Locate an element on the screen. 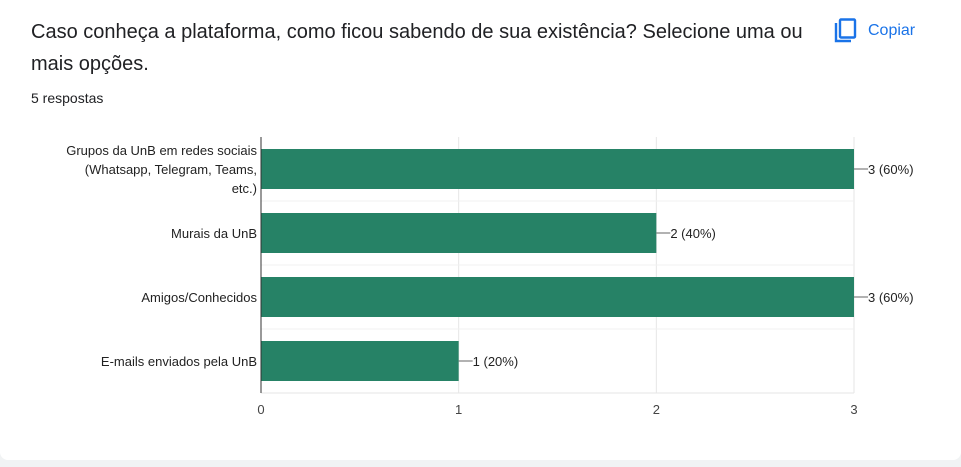 This screenshot has height=467, width=961. copy-button: Copiar is located at coordinates (874, 31).